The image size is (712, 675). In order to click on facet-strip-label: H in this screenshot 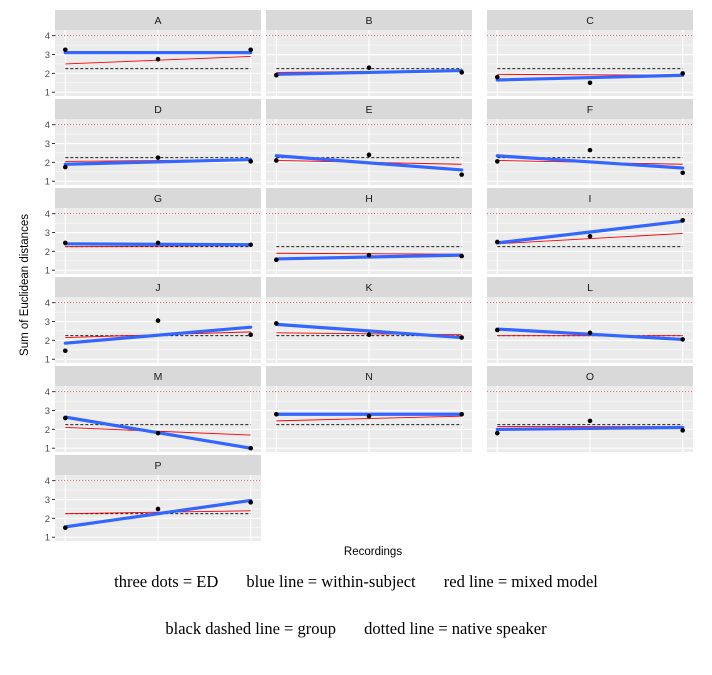, I will do `click(369, 199)`.